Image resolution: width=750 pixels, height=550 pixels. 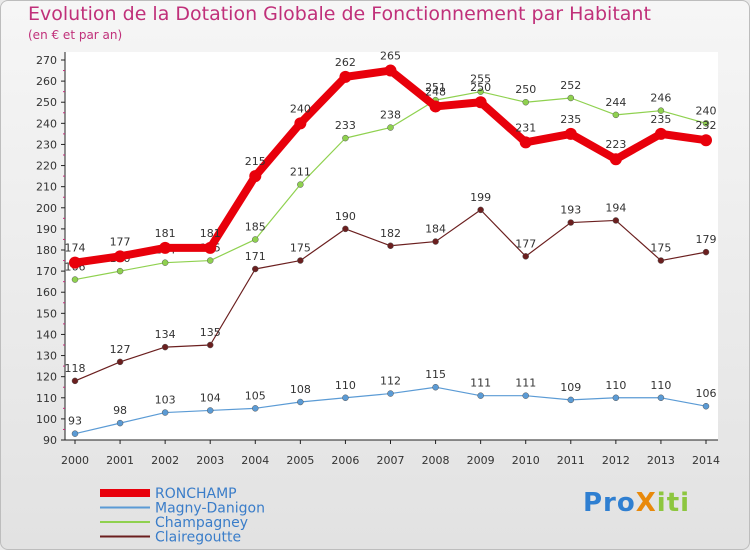 I want to click on data-label: 98, so click(x=120, y=410).